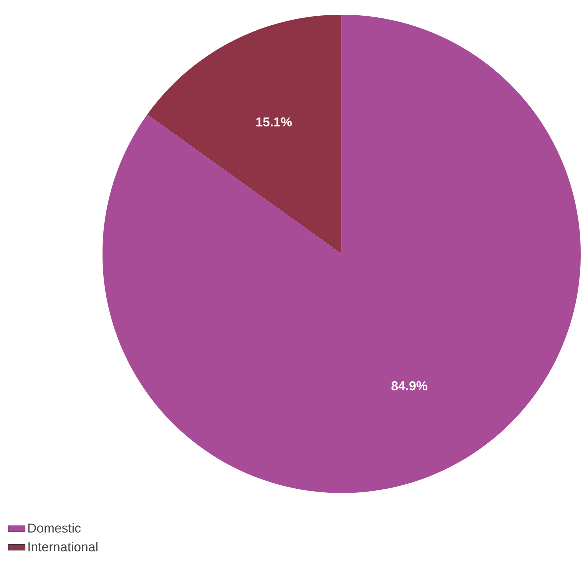 This screenshot has width=581, height=579. What do you see at coordinates (54, 528) in the screenshot?
I see `legend-label: Domestic` at bounding box center [54, 528].